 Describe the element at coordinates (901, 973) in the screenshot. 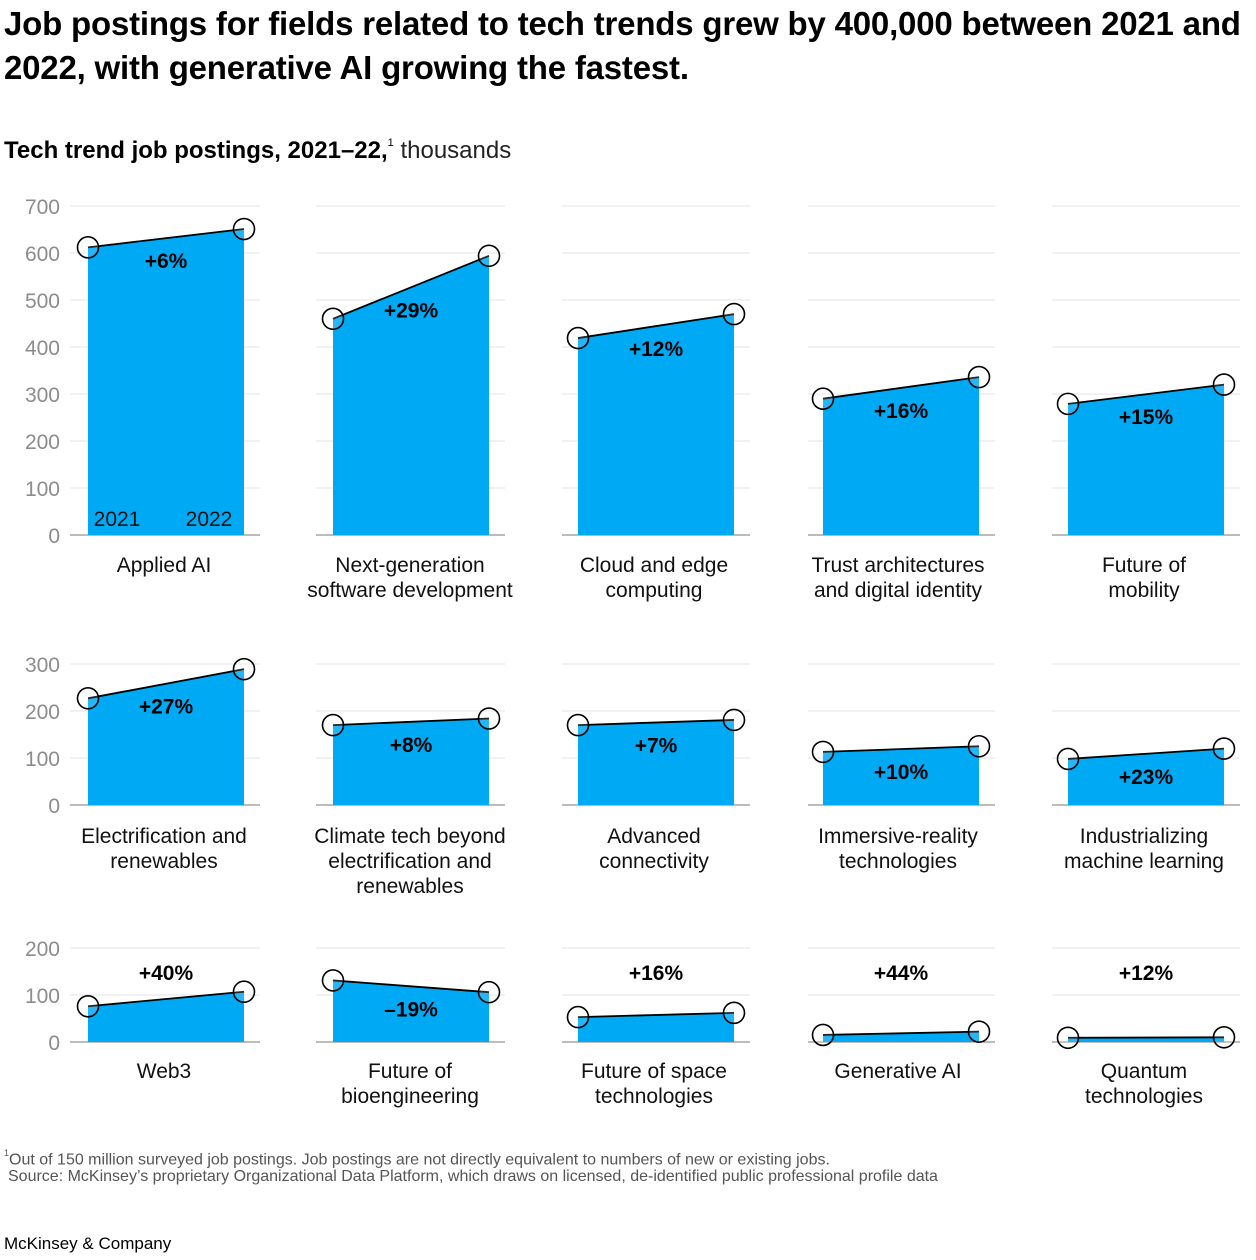

I see `change-label: +44%` at that location.